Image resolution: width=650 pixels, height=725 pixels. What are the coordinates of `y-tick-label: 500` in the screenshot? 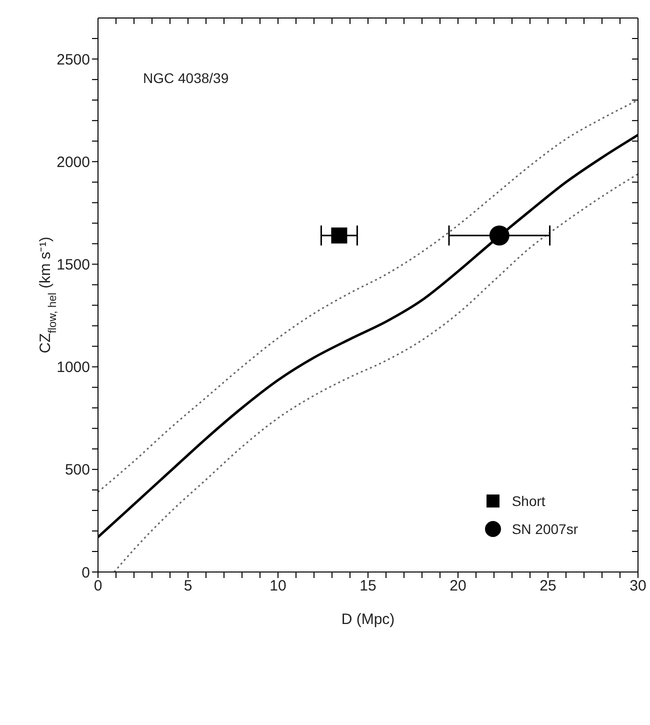 It's located at (77, 470).